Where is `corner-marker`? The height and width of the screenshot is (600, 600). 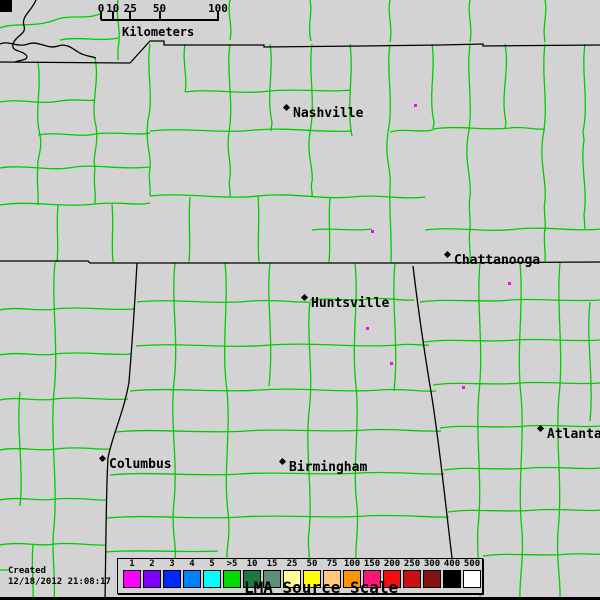
corner-marker is located at coordinates (6, 6).